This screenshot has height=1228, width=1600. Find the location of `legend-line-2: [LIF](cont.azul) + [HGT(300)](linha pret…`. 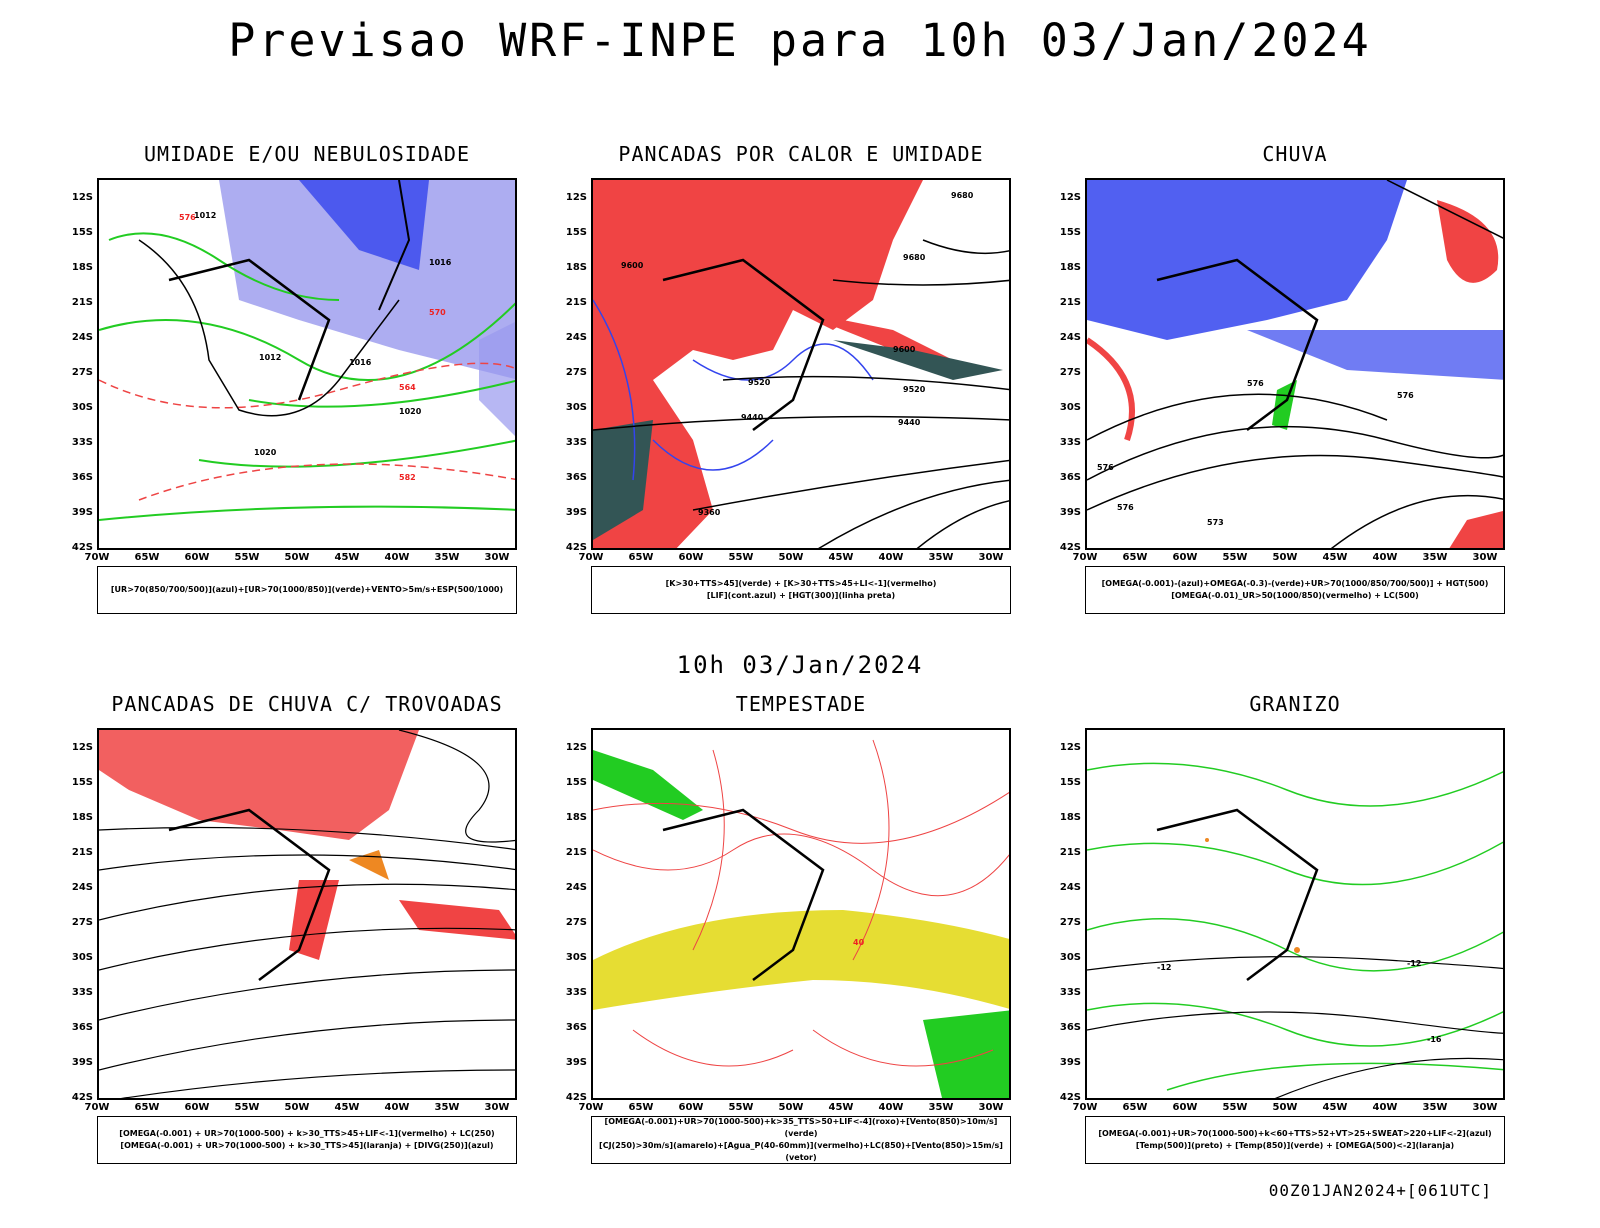

legend-line-2: [LIF](cont.azul) + [HGT(300)](linha pret… is located at coordinates (801, 595).